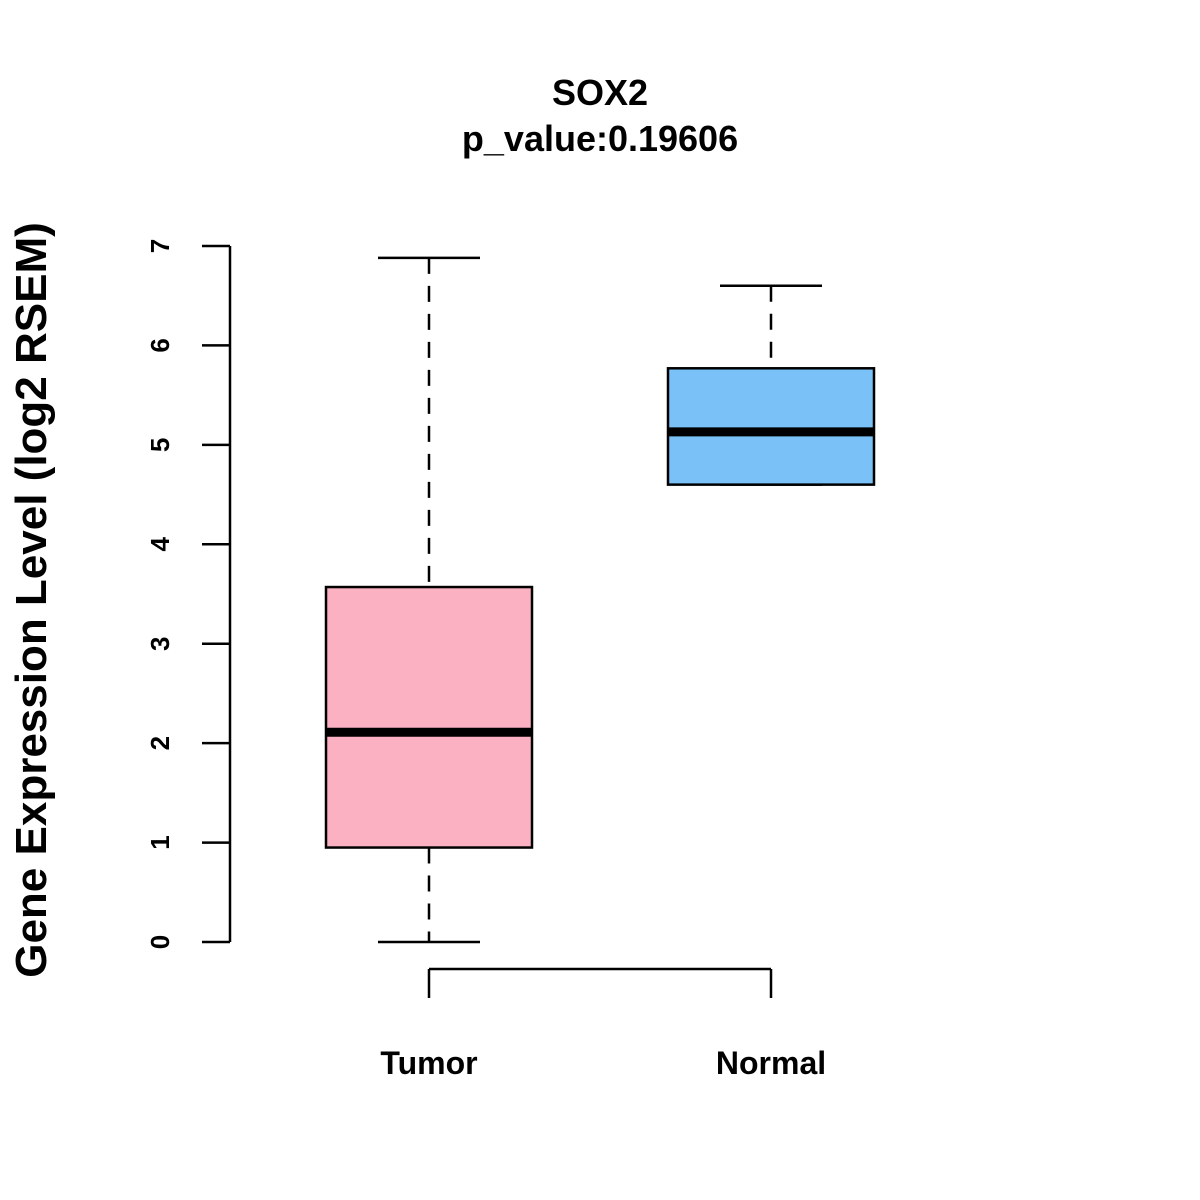  I want to click on y-tick-label: 5, so click(160, 445).